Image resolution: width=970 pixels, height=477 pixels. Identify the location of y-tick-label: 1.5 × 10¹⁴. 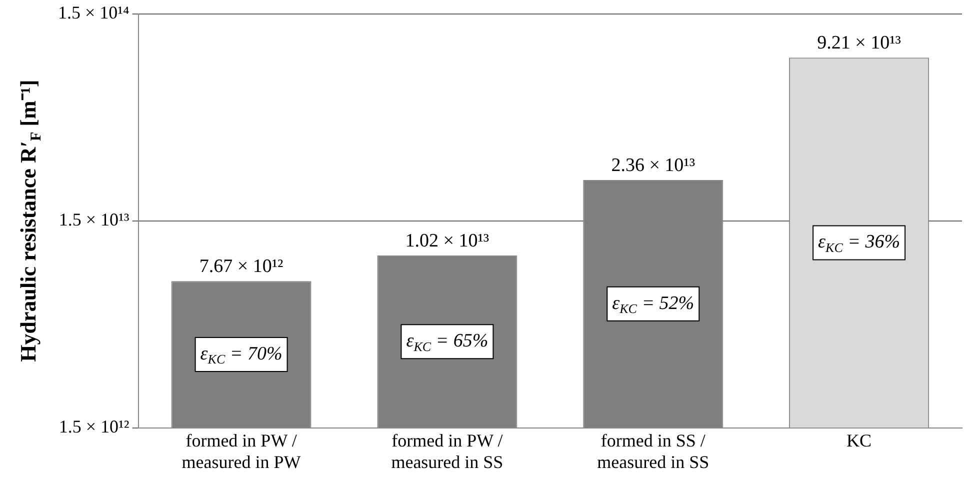
(94, 12).